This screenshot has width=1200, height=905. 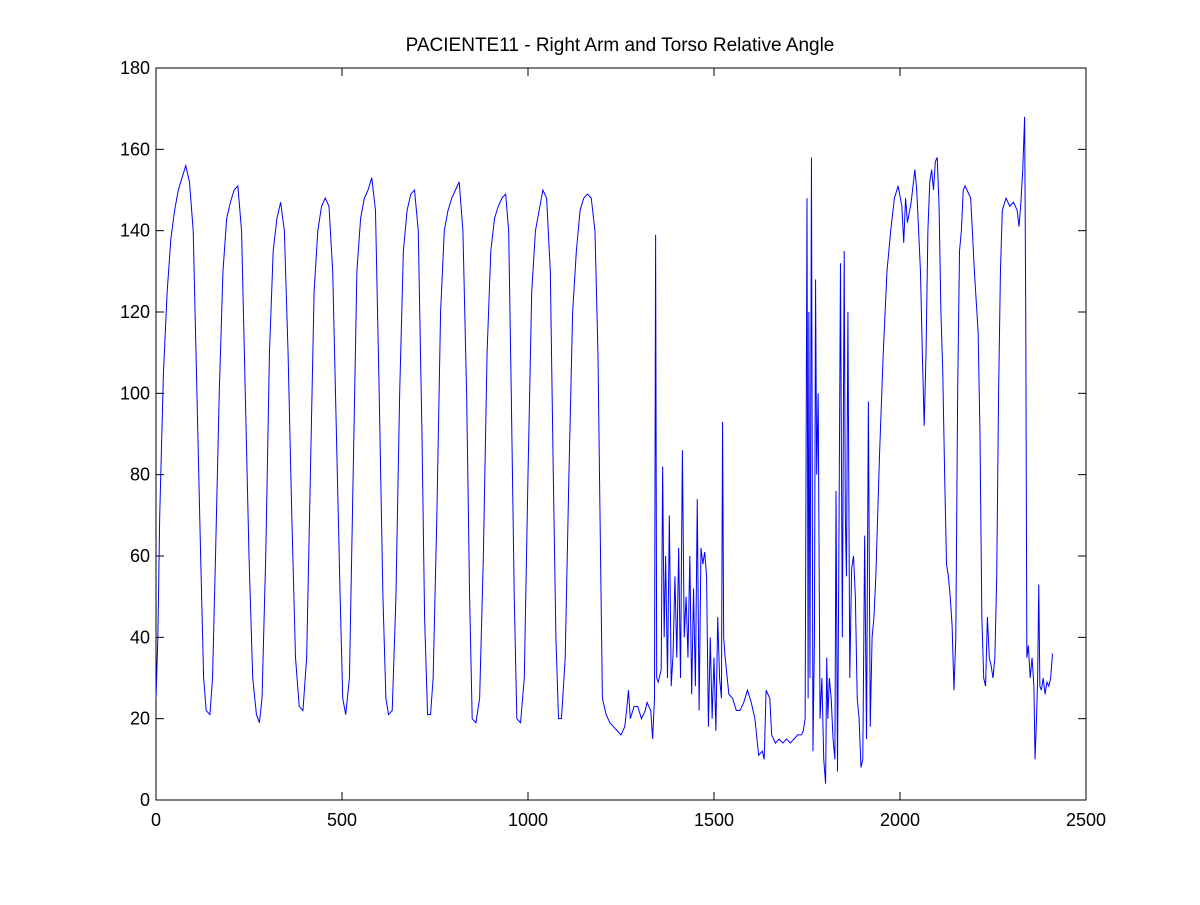 I want to click on y-tick-label: 160, so click(x=135, y=149).